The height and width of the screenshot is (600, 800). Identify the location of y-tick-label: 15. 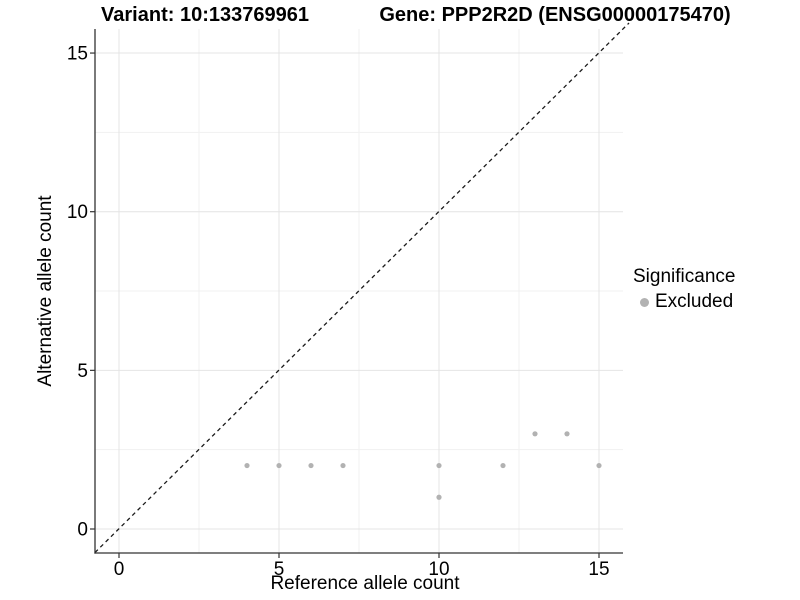
(77, 54).